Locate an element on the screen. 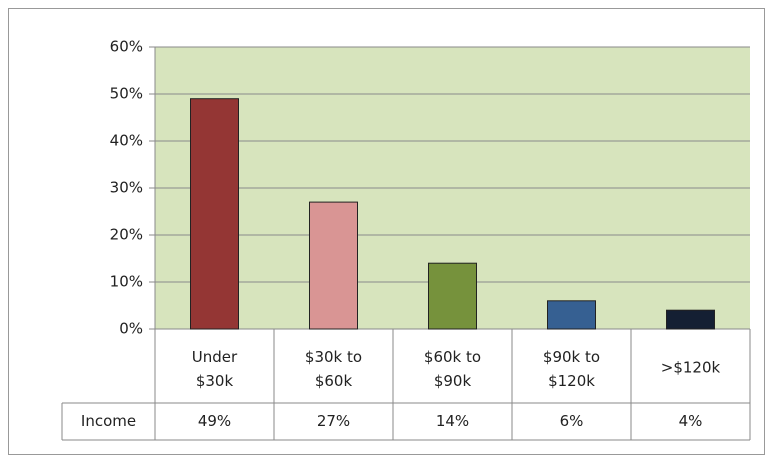 This screenshot has height=468, width=773. x-tick-line: $30k to is located at coordinates (333, 357).